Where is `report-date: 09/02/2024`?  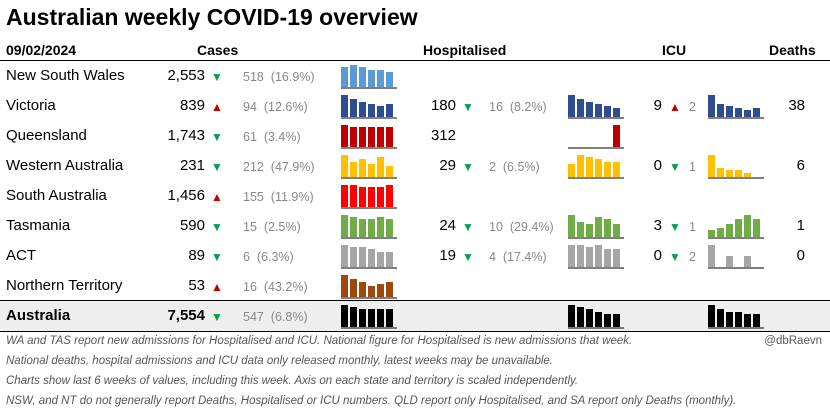
report-date: 09/02/2024 is located at coordinates (41, 50).